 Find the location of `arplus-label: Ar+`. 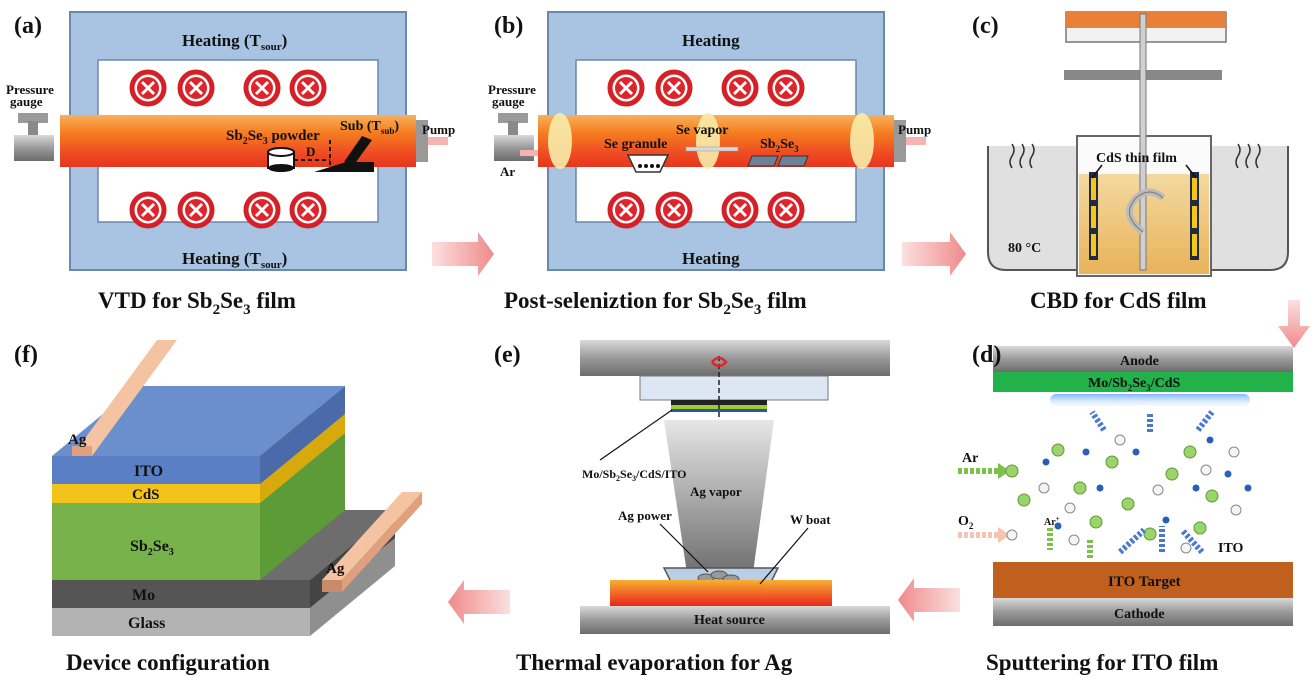

arplus-label: Ar+ is located at coordinates (1052, 521).